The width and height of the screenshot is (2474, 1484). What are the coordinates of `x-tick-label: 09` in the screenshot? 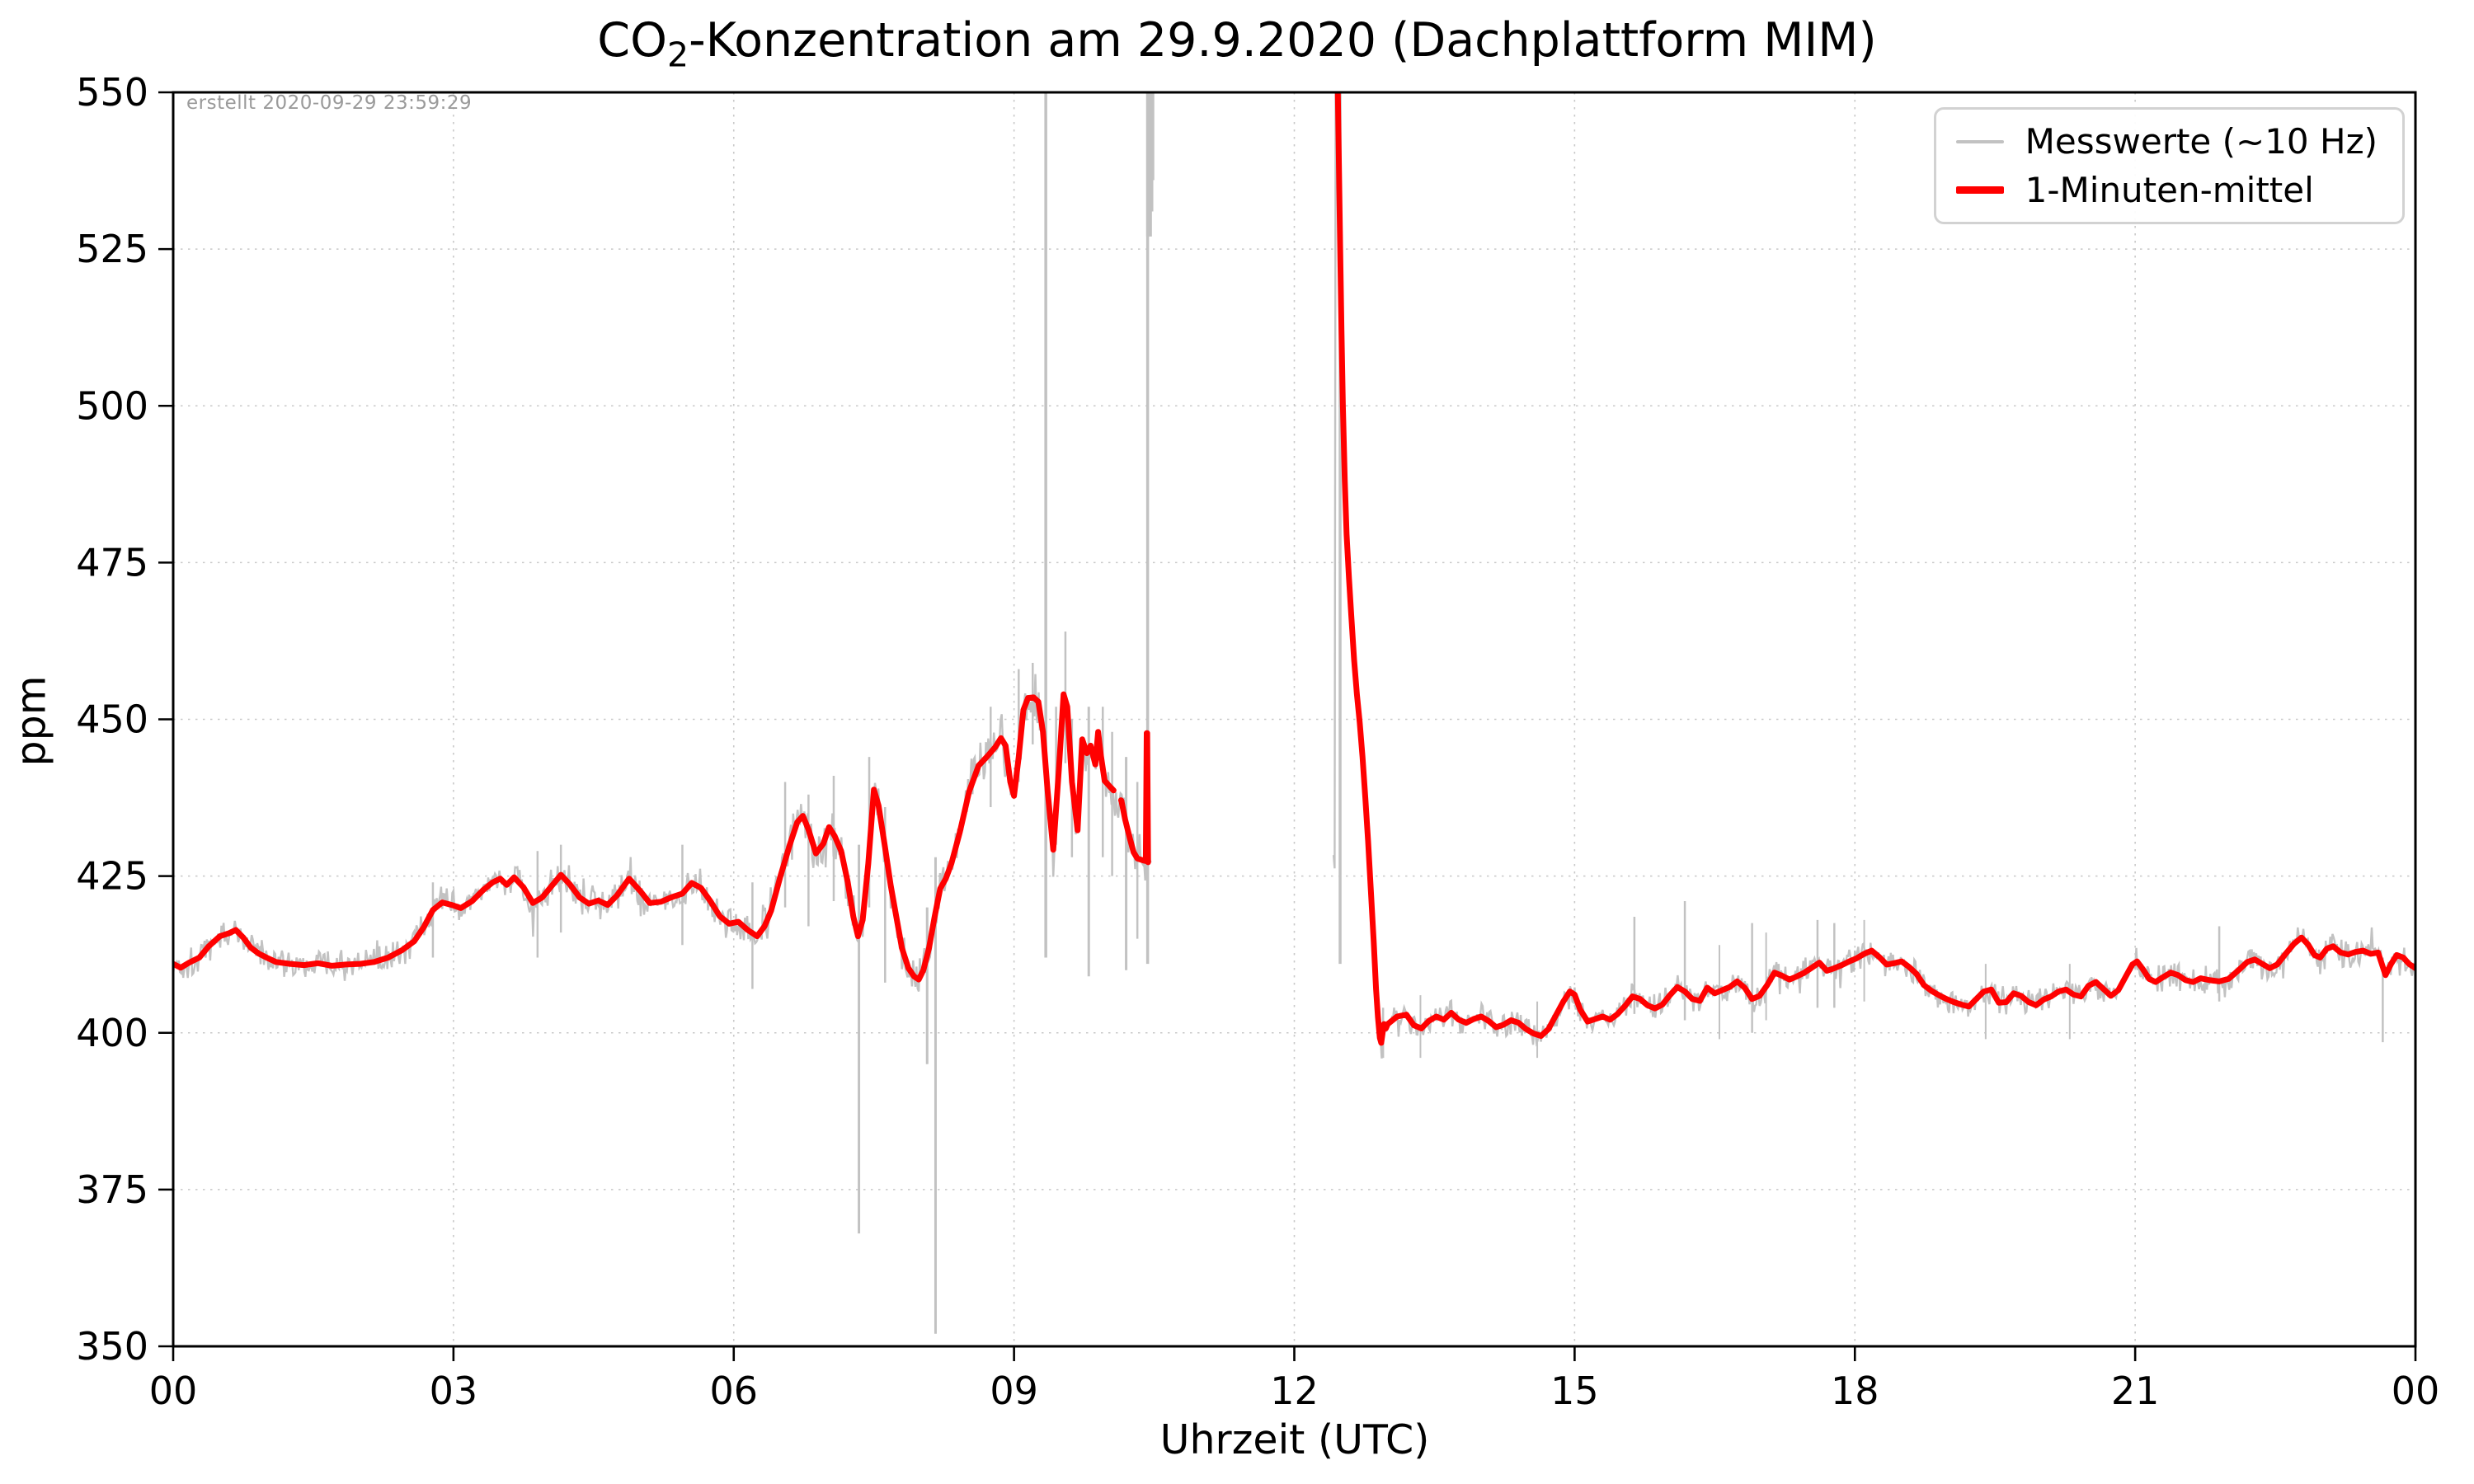 It's located at (1014, 1391).